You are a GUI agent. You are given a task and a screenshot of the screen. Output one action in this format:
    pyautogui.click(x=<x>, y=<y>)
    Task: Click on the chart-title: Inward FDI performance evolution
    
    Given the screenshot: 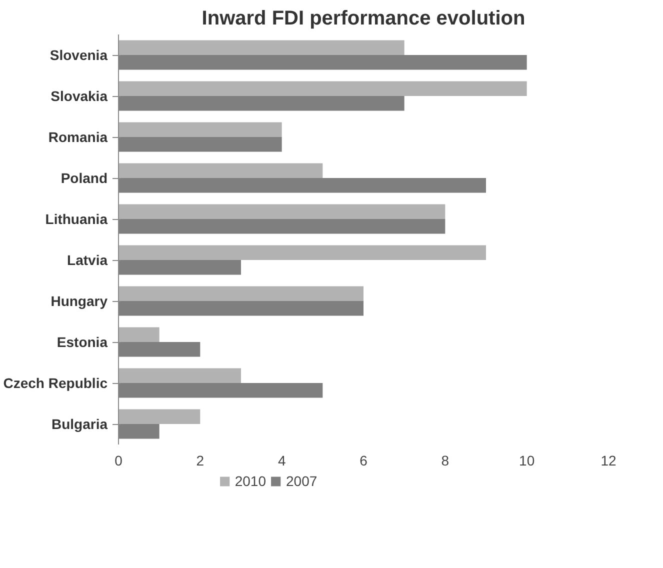 What is the action you would take?
    pyautogui.click(x=364, y=19)
    